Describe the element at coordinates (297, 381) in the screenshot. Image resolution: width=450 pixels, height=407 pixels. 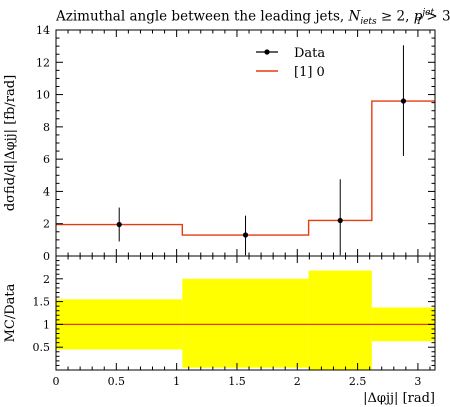
I see `x-tick-label: 2` at that location.